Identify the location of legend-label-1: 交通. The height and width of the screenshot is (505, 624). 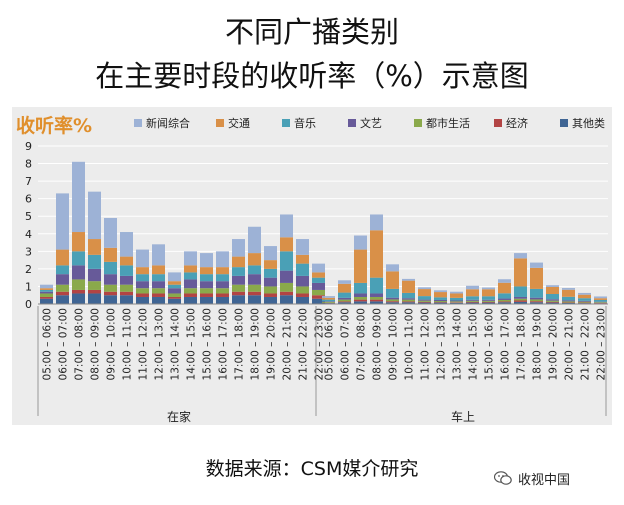
(239, 123).